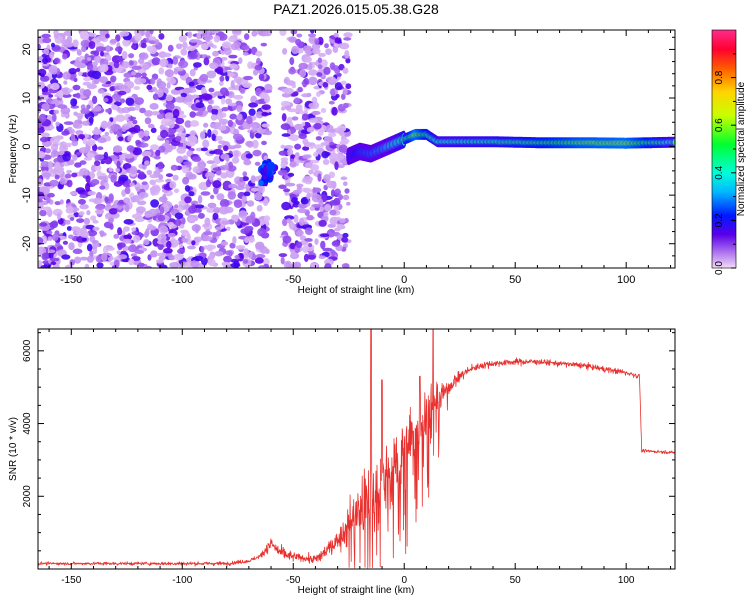 The image size is (750, 600). I want to click on x-tick-label: 50, so click(515, 280).